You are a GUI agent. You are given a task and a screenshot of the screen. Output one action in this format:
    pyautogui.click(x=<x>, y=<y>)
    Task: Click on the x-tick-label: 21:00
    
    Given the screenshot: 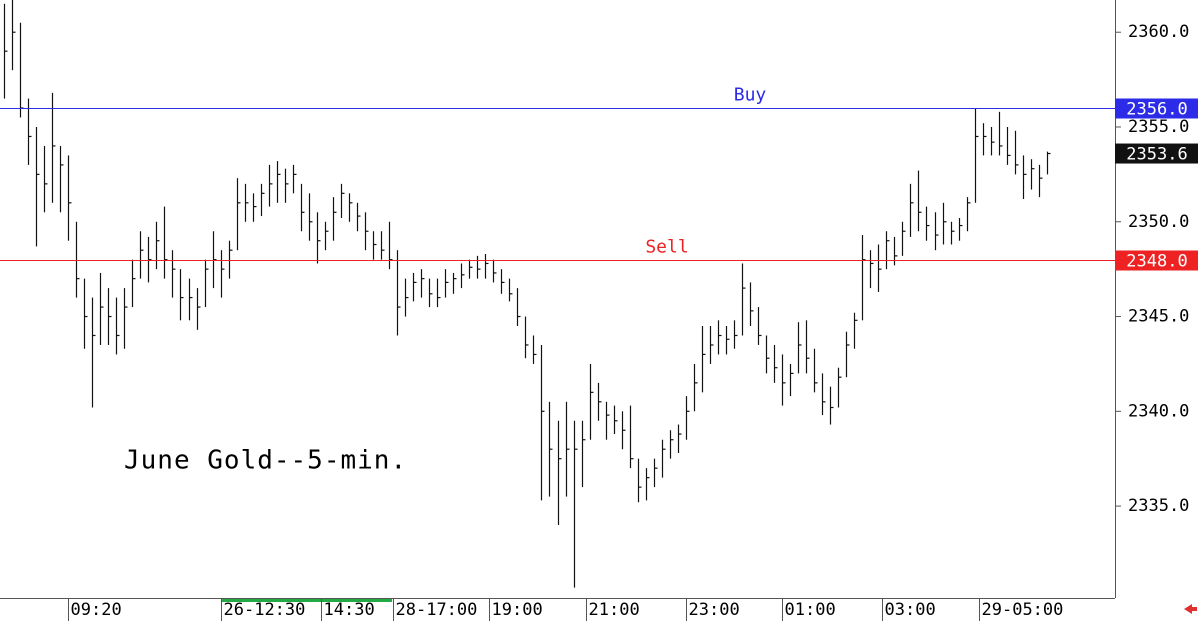 What is the action you would take?
    pyautogui.click(x=614, y=610)
    